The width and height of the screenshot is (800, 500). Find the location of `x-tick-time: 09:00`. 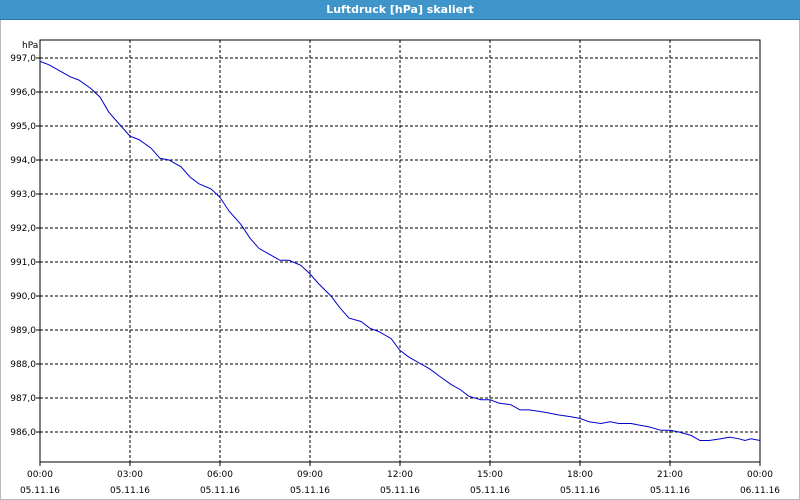

x-tick-time: 09:00 is located at coordinates (310, 475).